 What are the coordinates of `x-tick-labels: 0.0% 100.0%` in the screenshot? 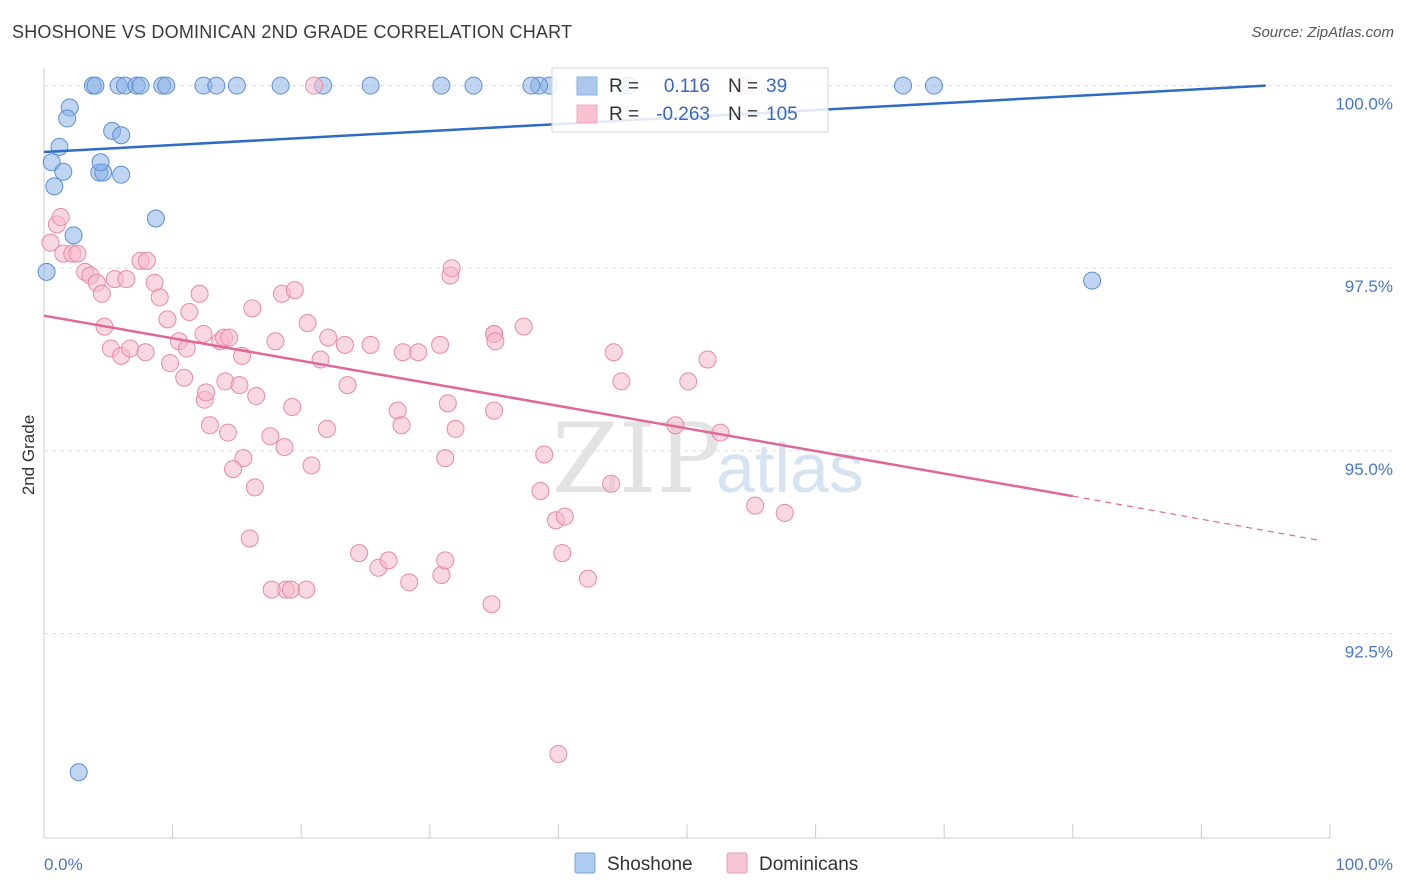 It's located at (718, 864).